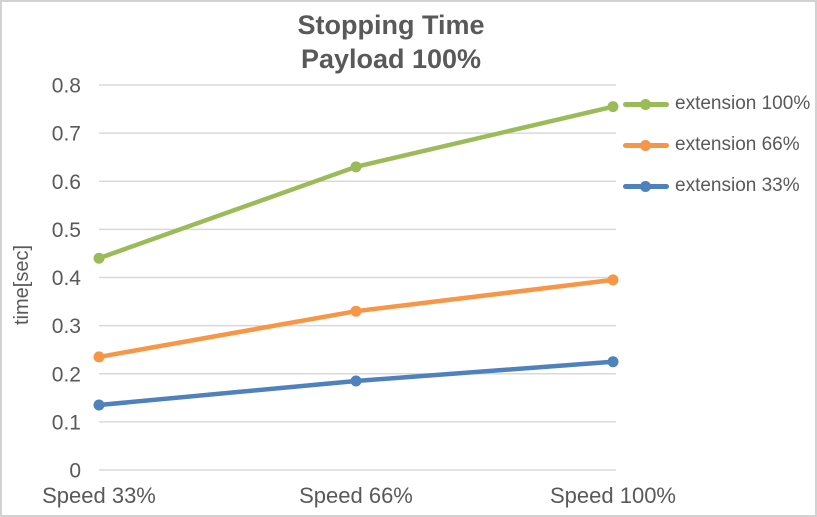  Describe the element at coordinates (743, 103) in the screenshot. I see `legend-label: extension 100%` at that location.